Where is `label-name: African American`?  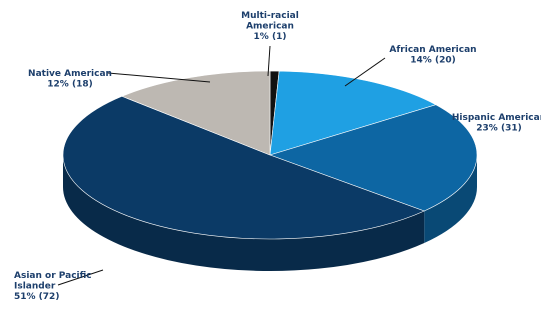 label-name: African American is located at coordinates (432, 50).